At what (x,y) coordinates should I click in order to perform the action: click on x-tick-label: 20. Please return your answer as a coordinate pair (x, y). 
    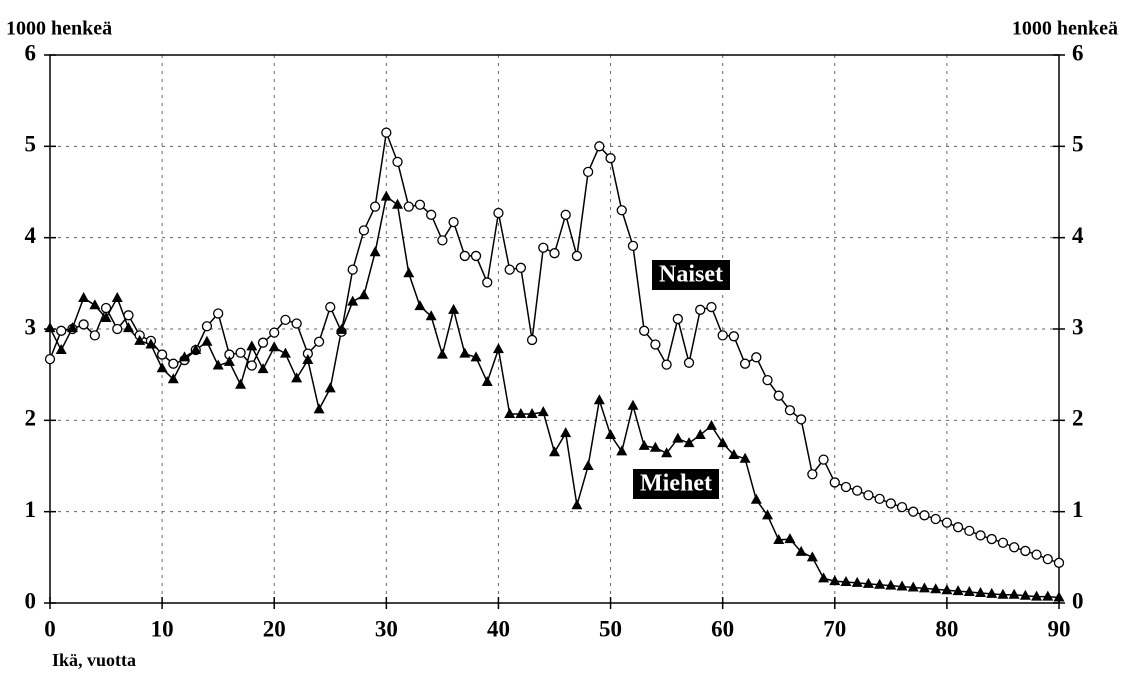
    Looking at the image, I should click on (274, 628).